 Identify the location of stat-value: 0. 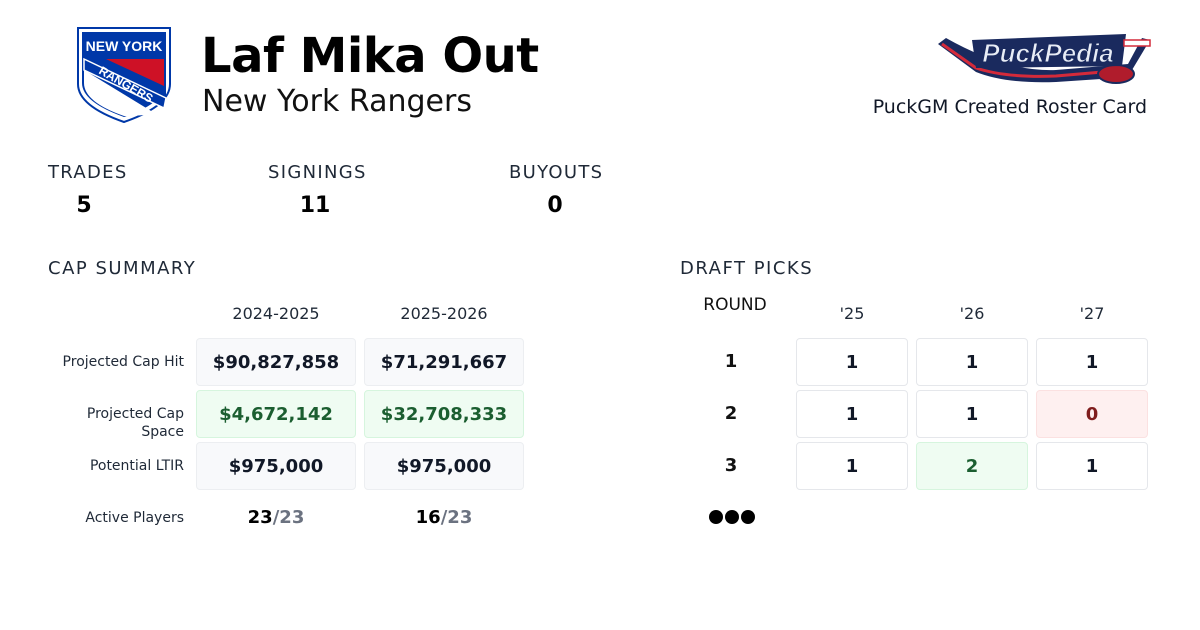
(555, 205).